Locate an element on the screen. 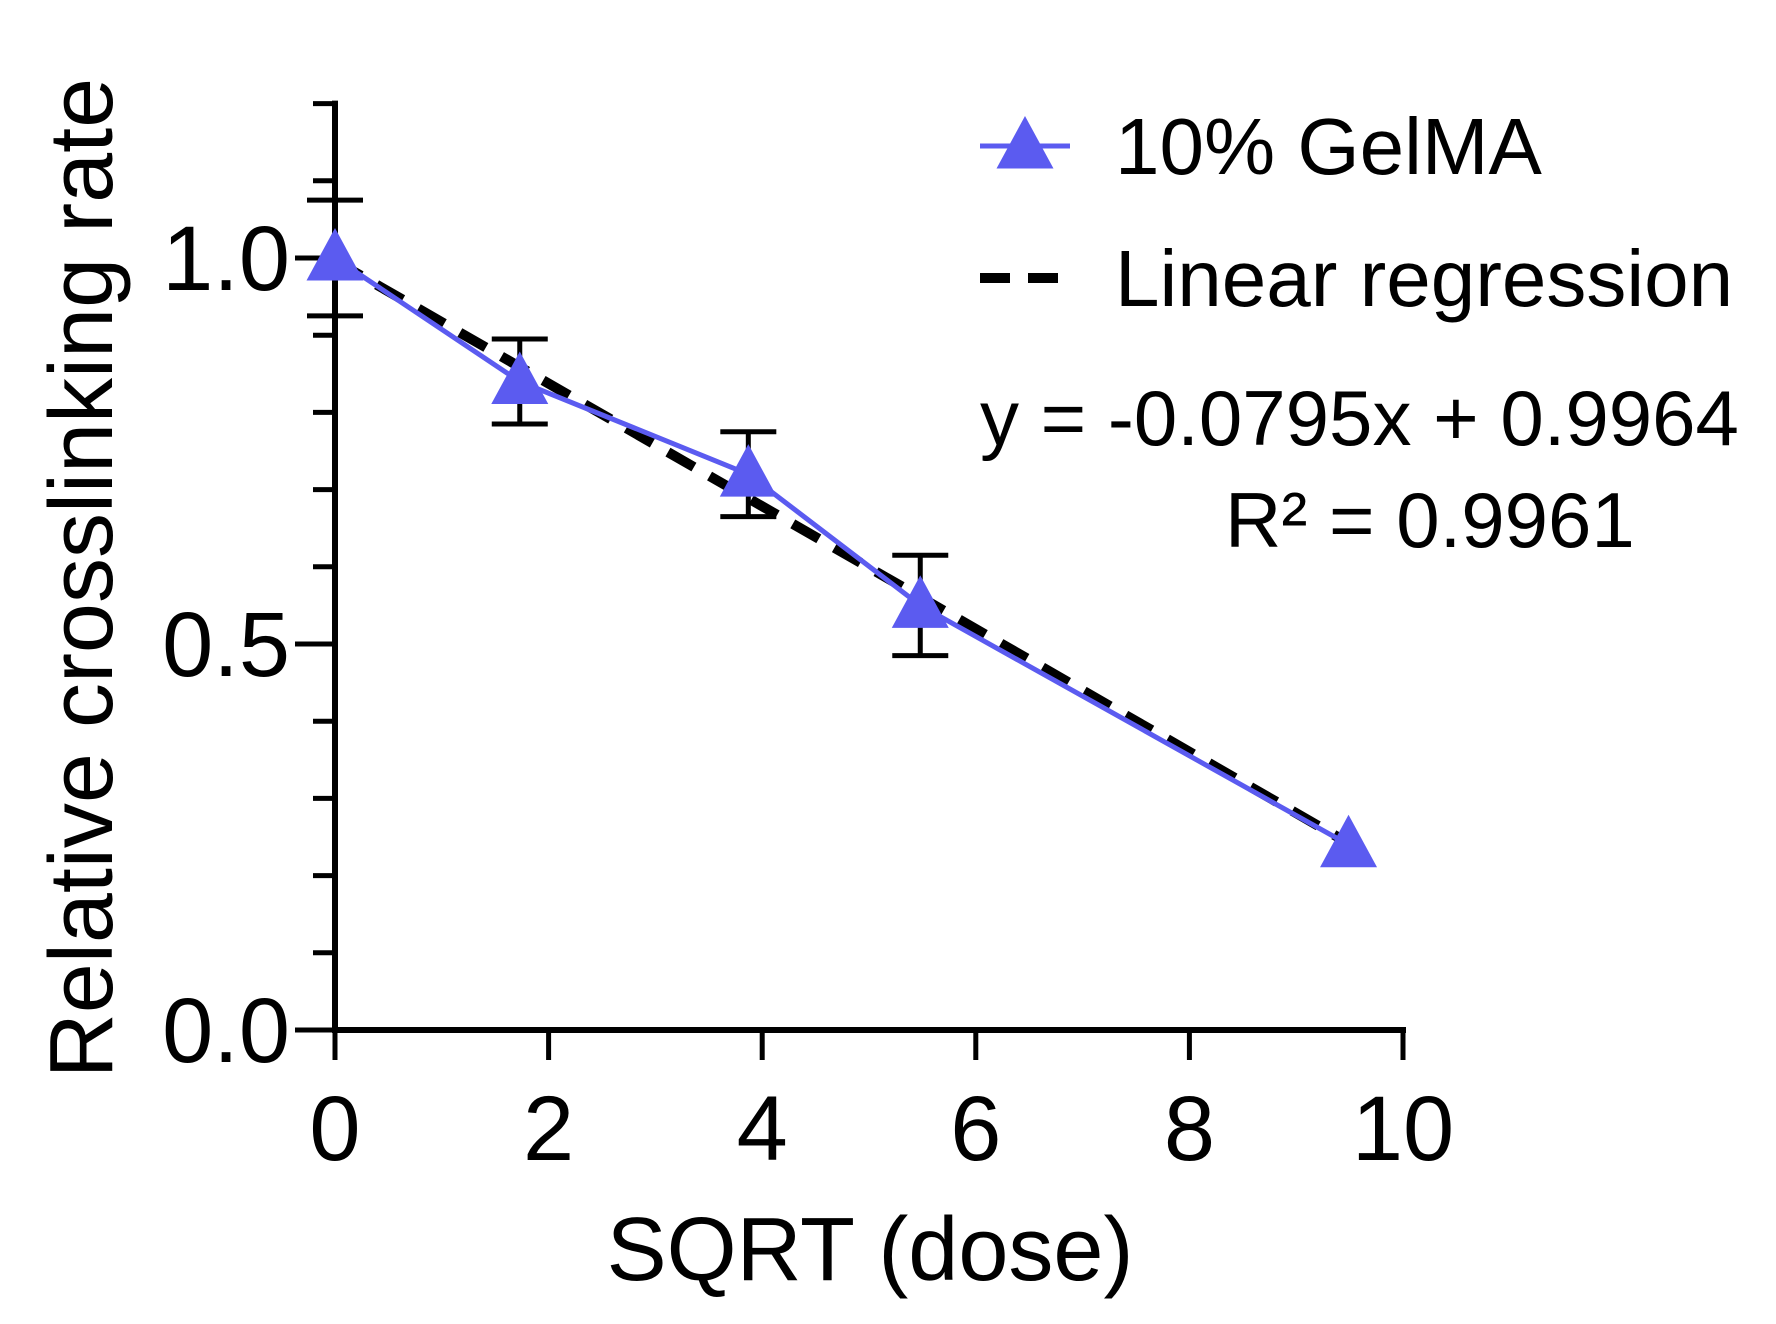 This screenshot has width=1776, height=1324. x-tick-label: 0 is located at coordinates (334, 1129).